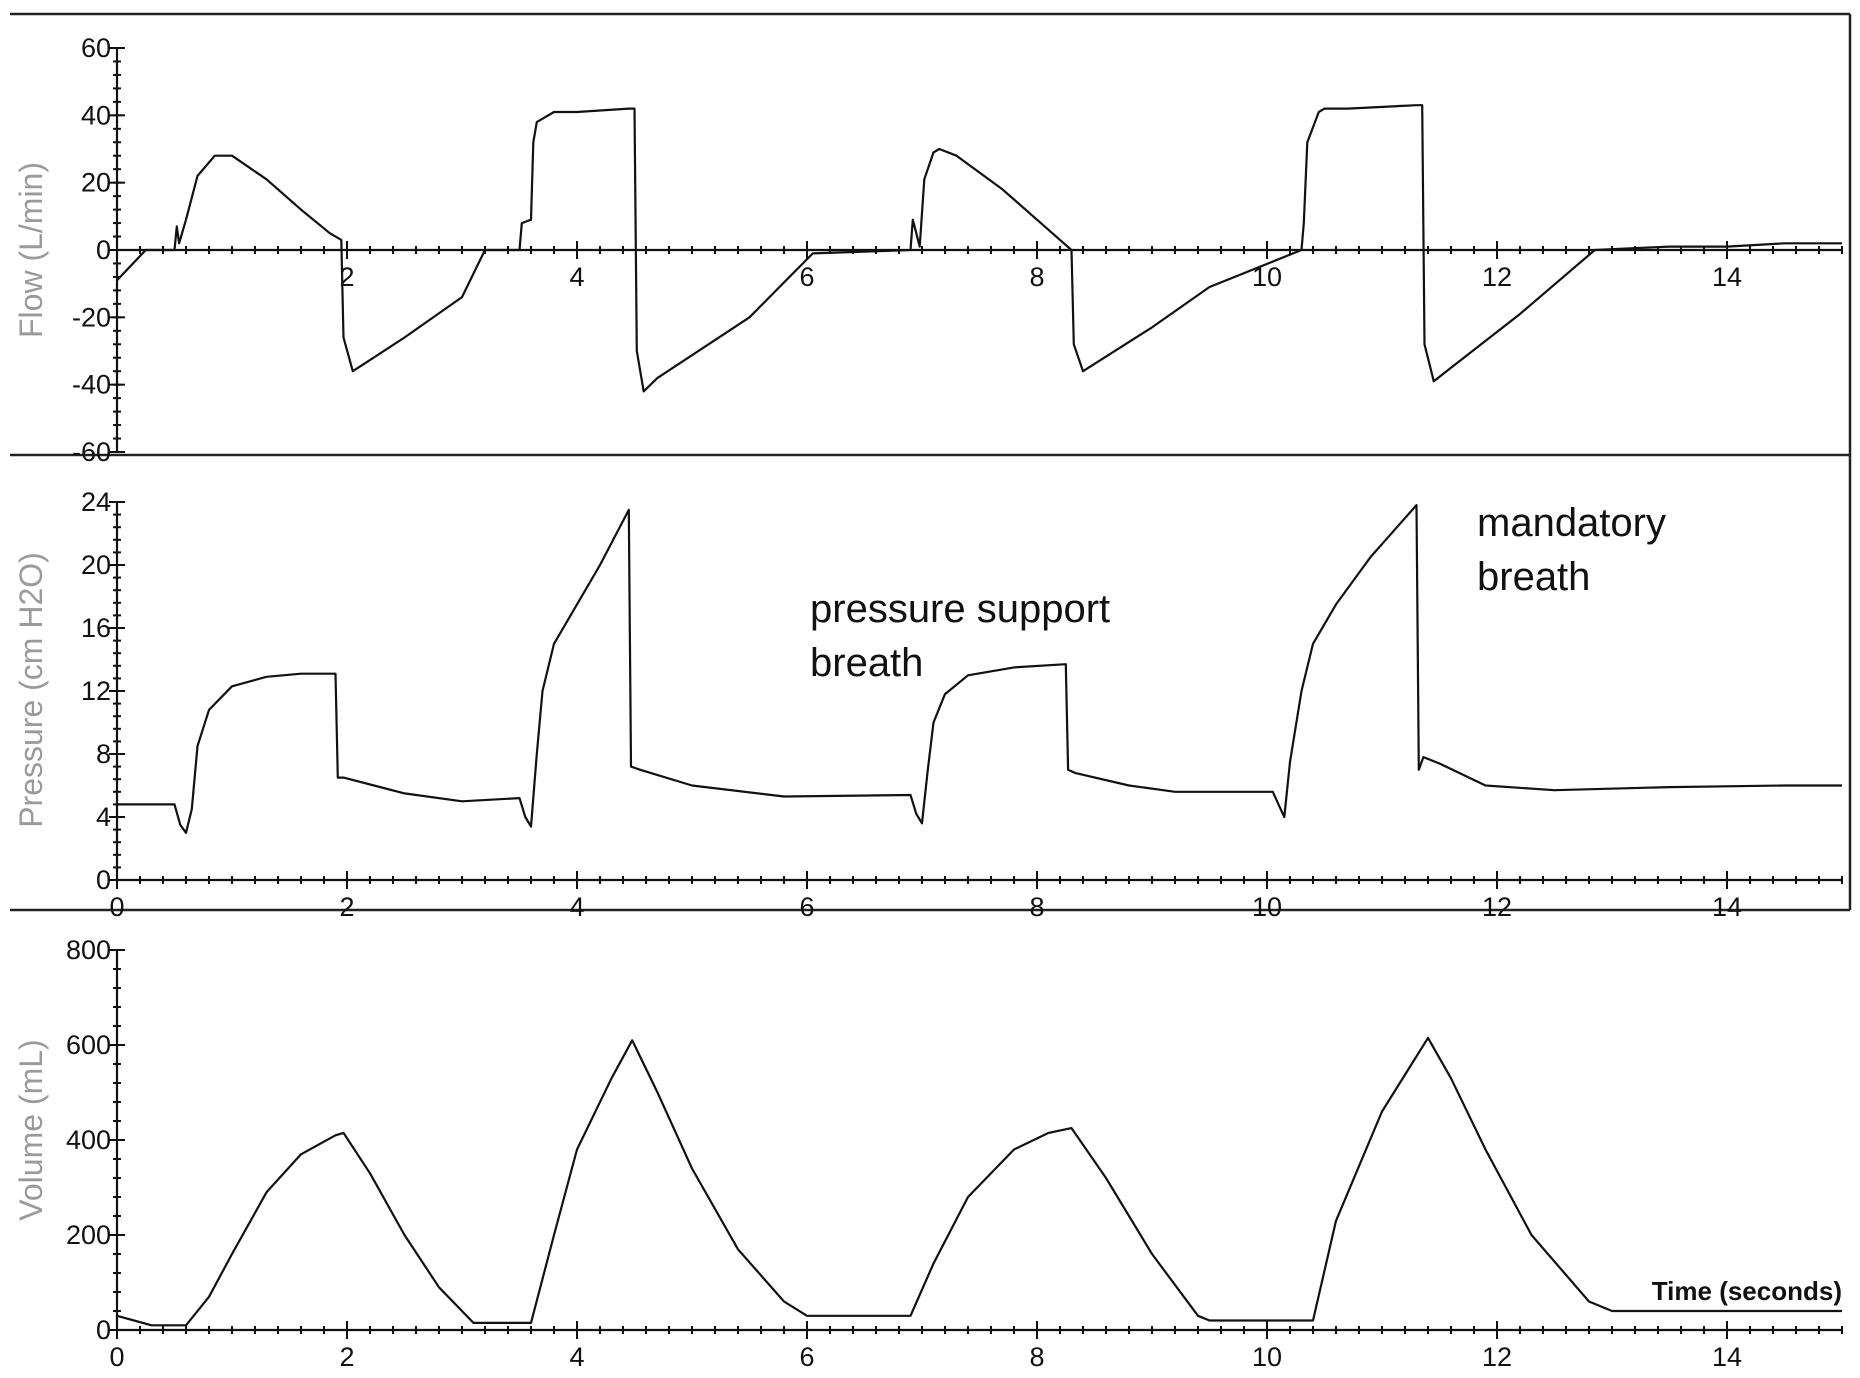 Image resolution: width=1860 pixels, height=1378 pixels. What do you see at coordinates (96, 502) in the screenshot?
I see `pressure-y-tick-label: 24` at bounding box center [96, 502].